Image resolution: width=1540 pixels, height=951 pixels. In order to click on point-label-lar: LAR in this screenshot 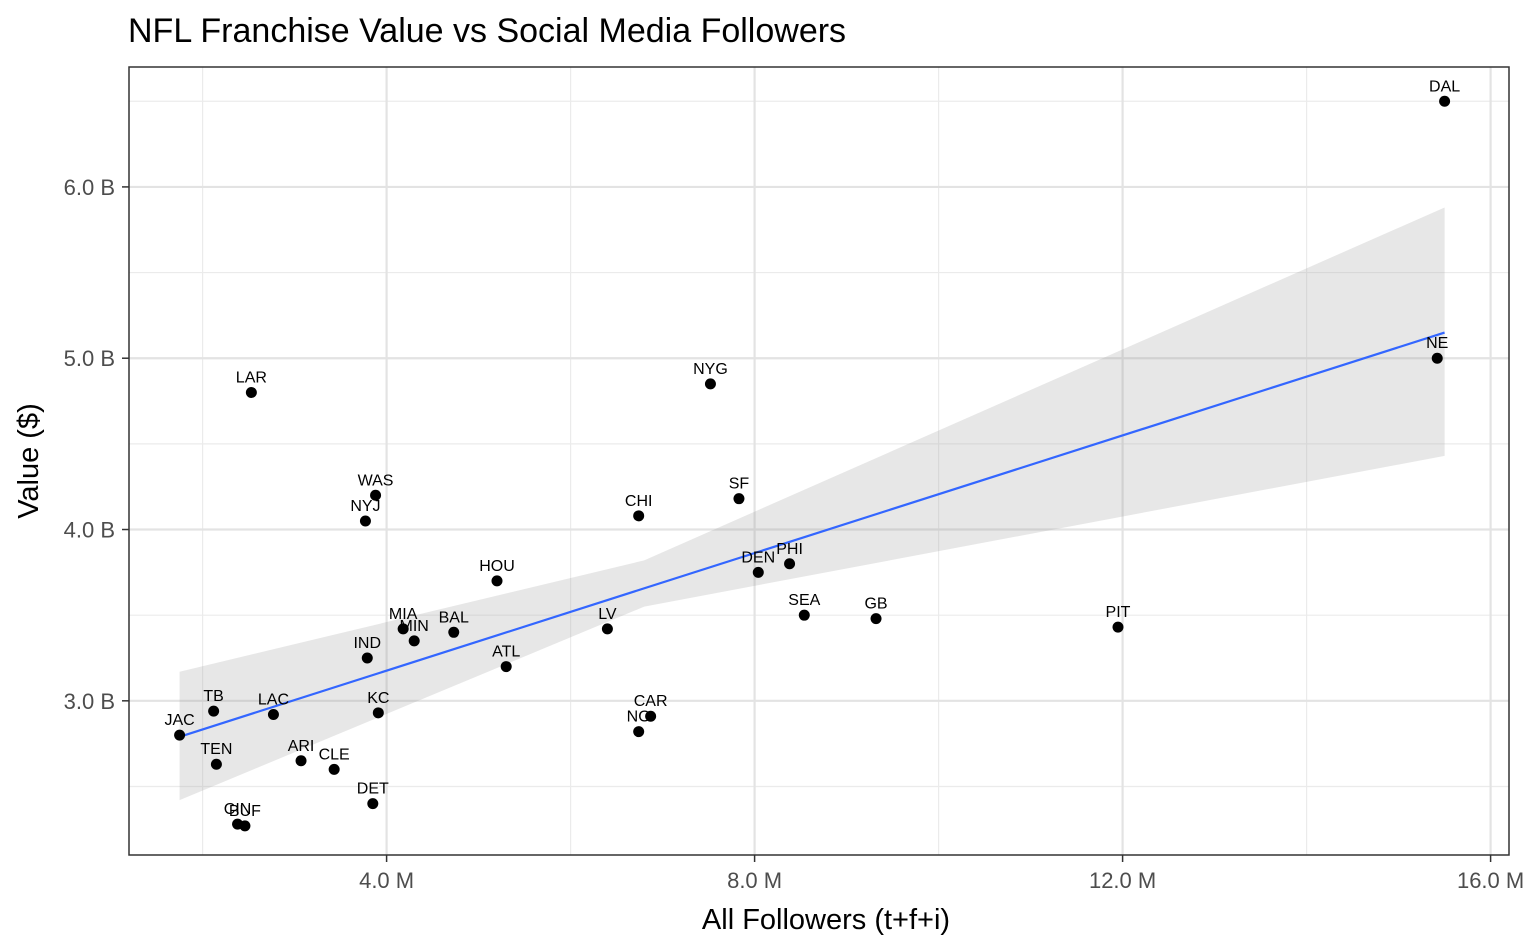, I will do `click(251, 377)`.